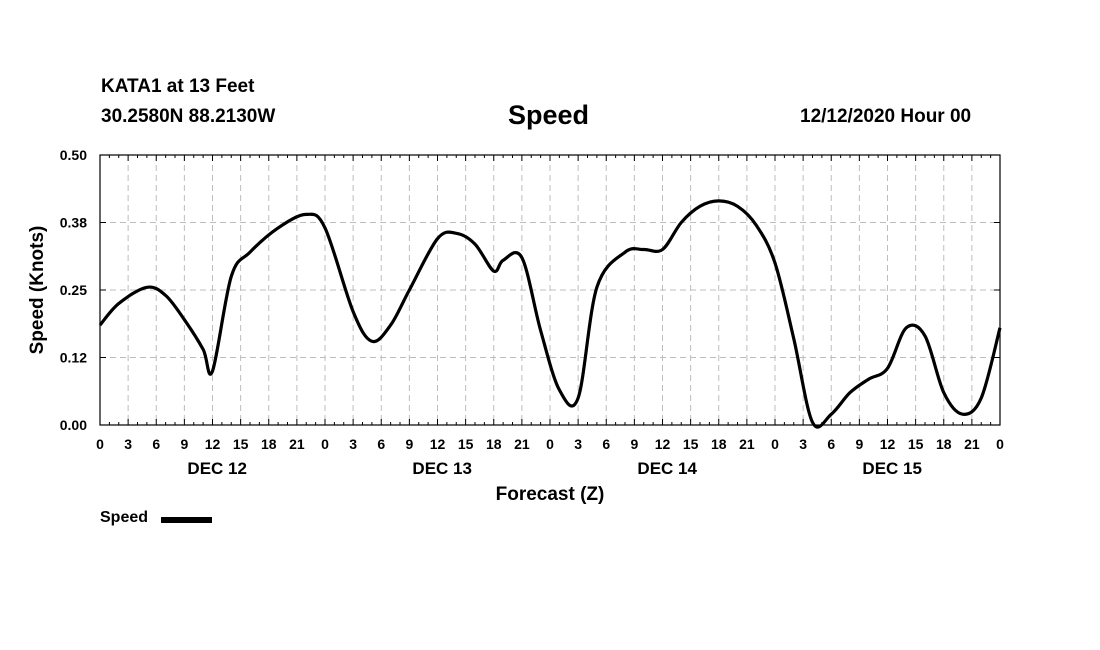 This screenshot has height=650, width=1100. I want to click on y-tick-label: 0.25, so click(73, 290).